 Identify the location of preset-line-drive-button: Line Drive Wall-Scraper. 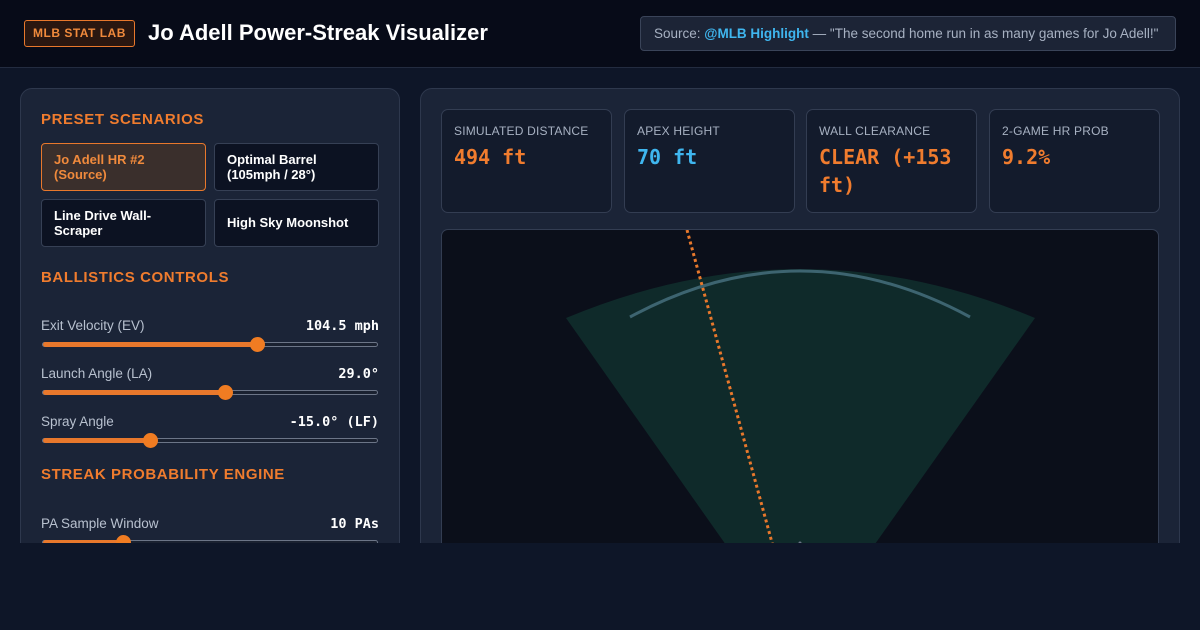
(123, 223).